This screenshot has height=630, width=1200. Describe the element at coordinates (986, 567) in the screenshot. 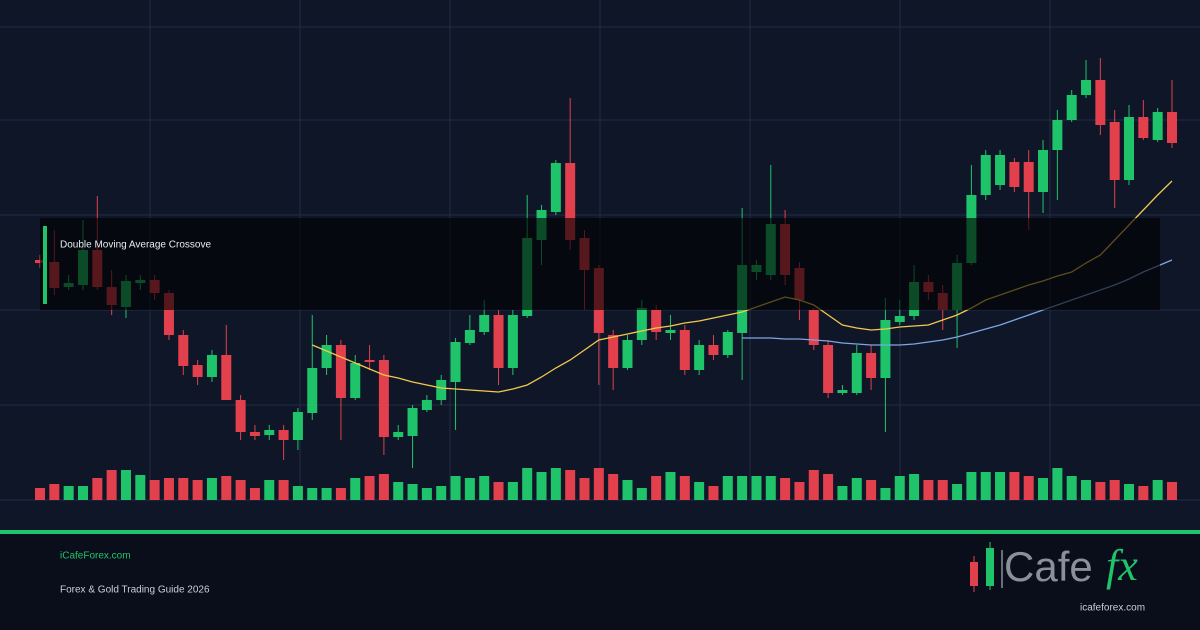

I see `logo-icon` at that location.